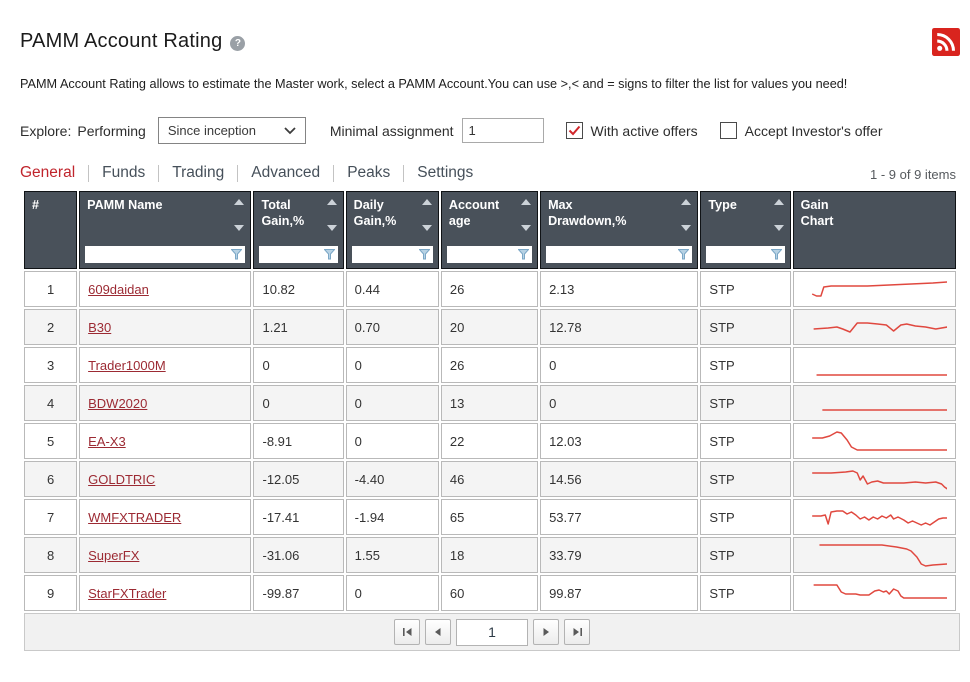 The height and width of the screenshot is (682, 970). Describe the element at coordinates (490, 517) in the screenshot. I see `table-row: 7 WMFXTRADER -17.41 -1.94 65 53.77 STP` at that location.